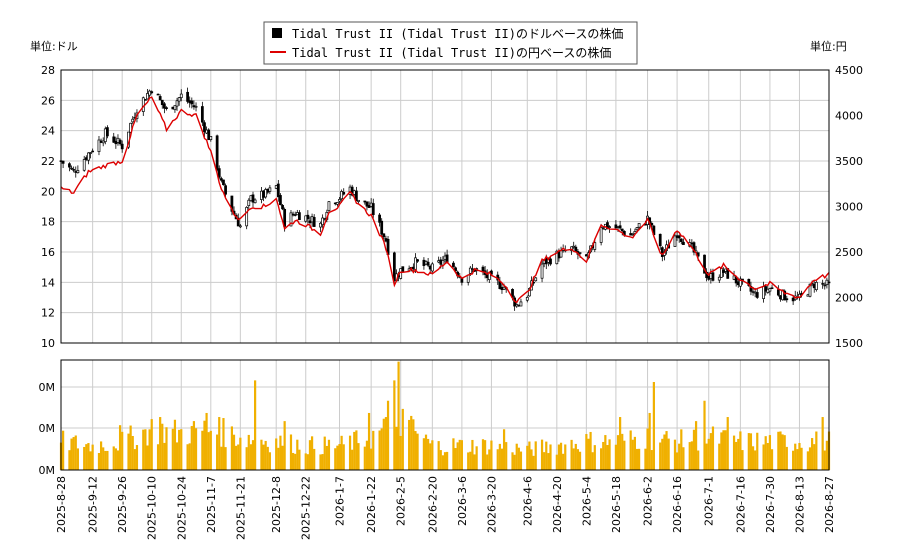 This screenshot has height=550, width=900. What do you see at coordinates (849, 70) in the screenshot?
I see `right-tick-label: 4500` at bounding box center [849, 70].